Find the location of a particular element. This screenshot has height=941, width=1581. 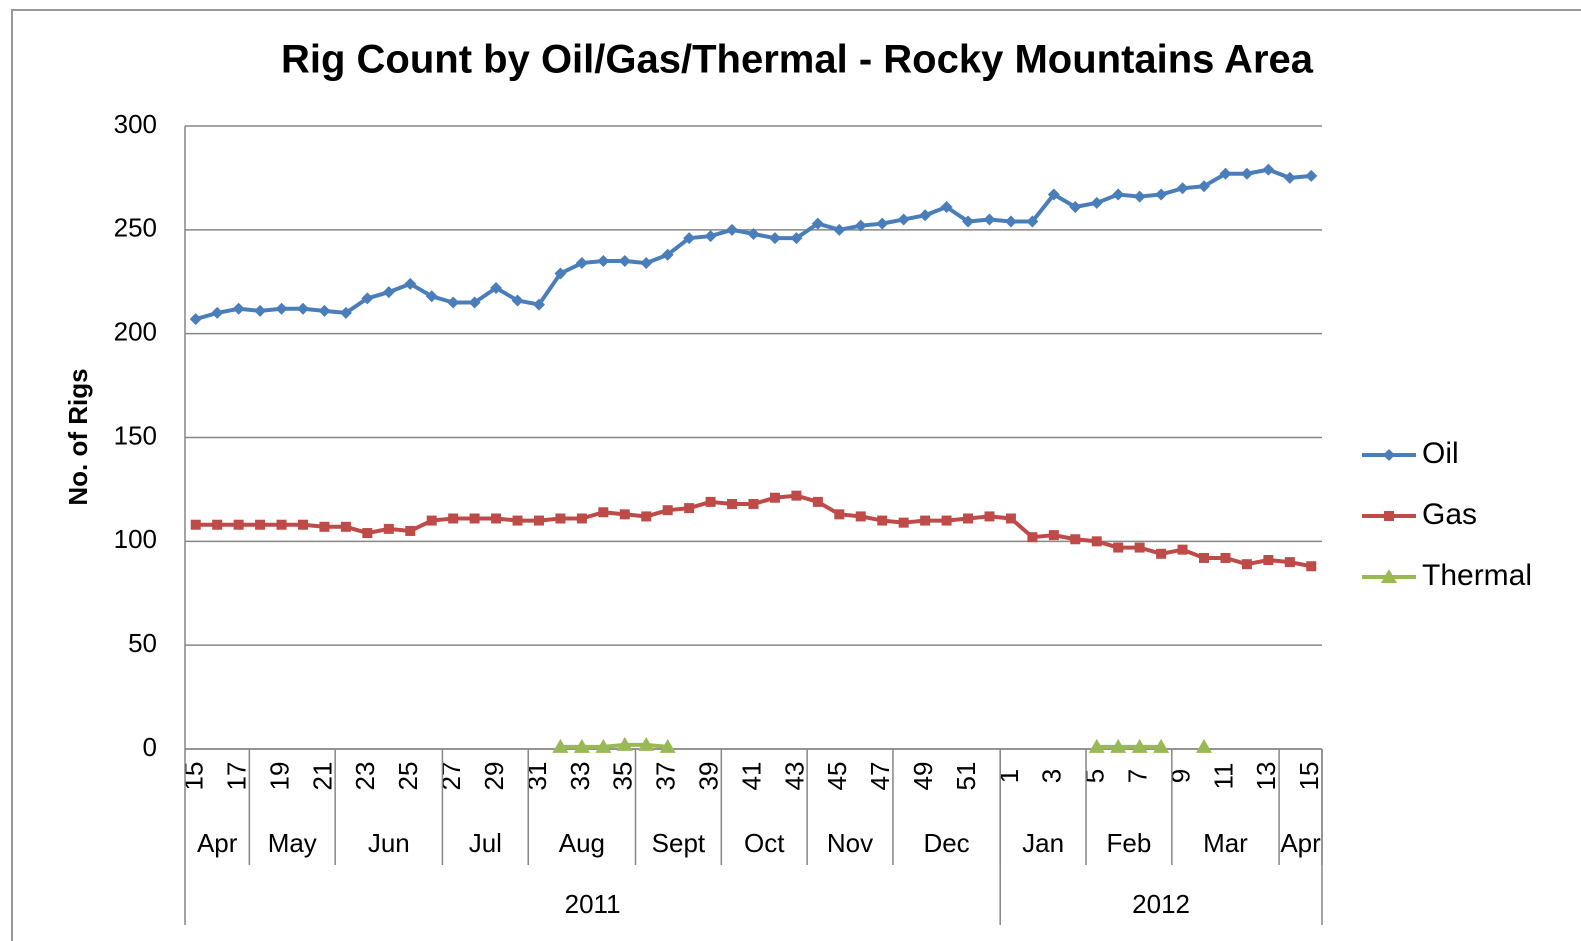

year-label: 2012 is located at coordinates (1161, 904).